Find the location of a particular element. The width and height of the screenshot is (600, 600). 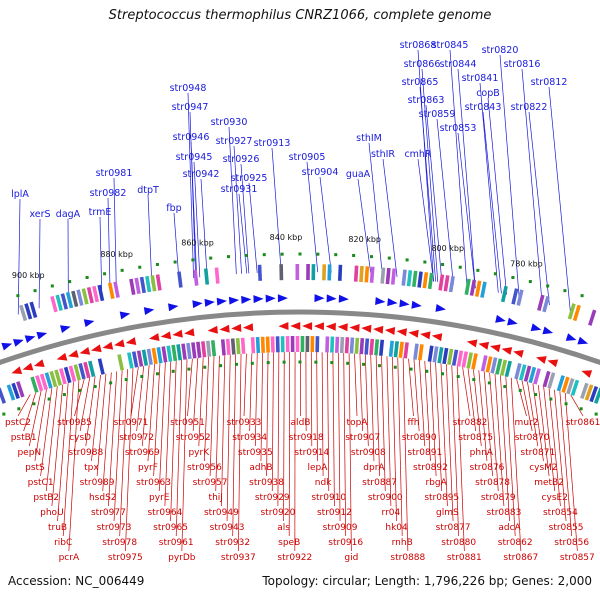

bottom-gene-label: pstS is located at coordinates (35, 468).